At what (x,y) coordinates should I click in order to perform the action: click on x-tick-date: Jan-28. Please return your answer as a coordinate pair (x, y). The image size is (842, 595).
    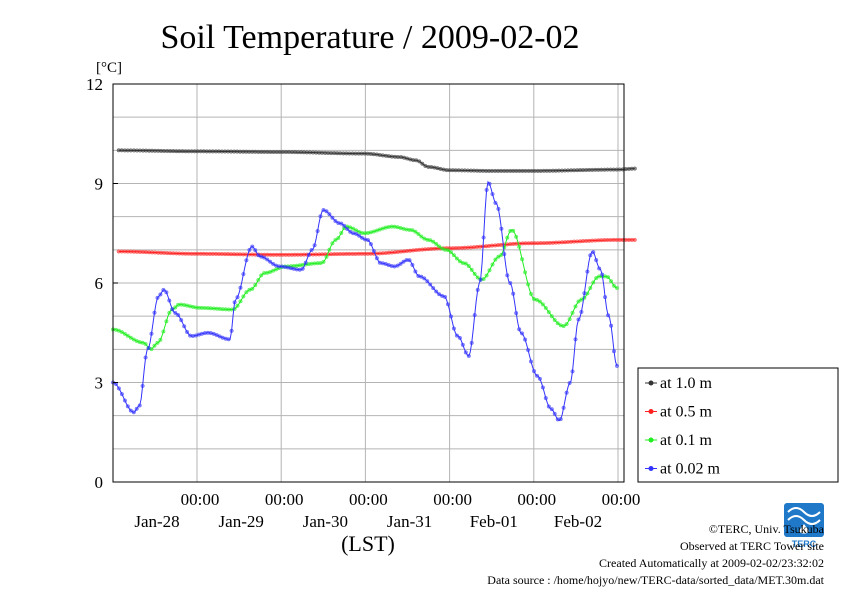
    Looking at the image, I should click on (156, 521).